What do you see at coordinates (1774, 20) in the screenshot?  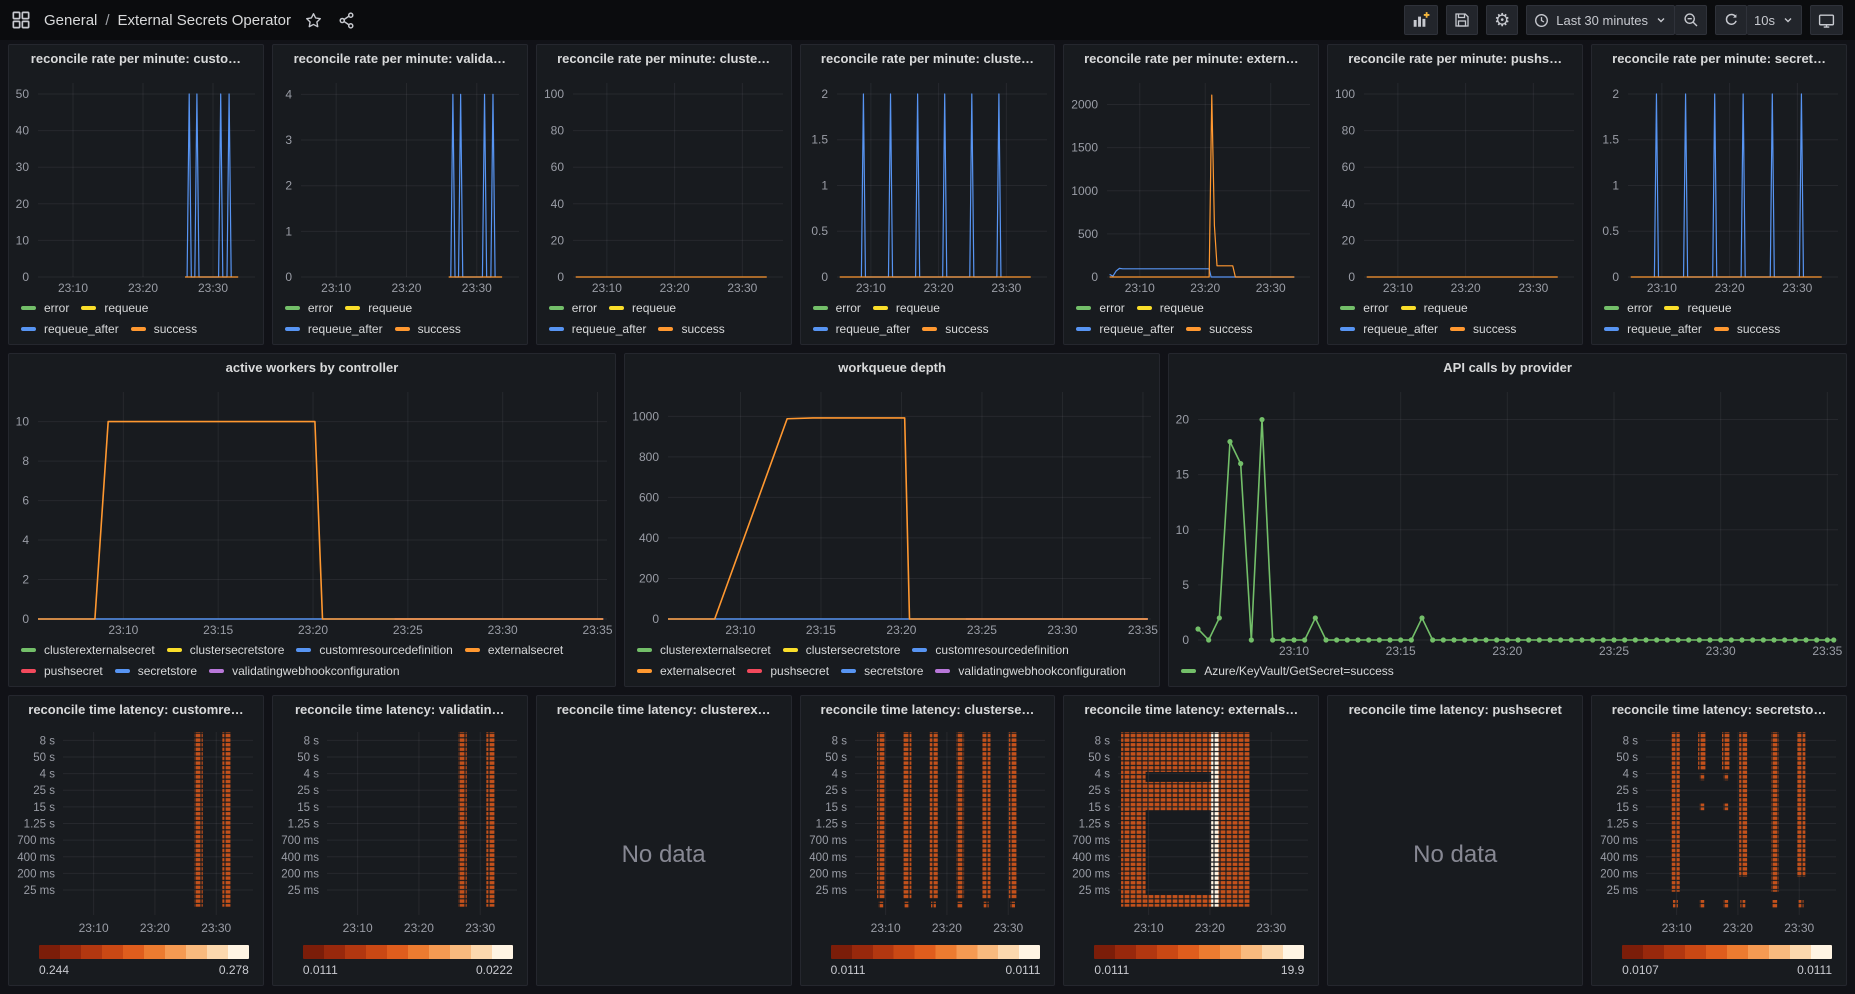 I see `refresh-interval-picker: 10s` at bounding box center [1774, 20].